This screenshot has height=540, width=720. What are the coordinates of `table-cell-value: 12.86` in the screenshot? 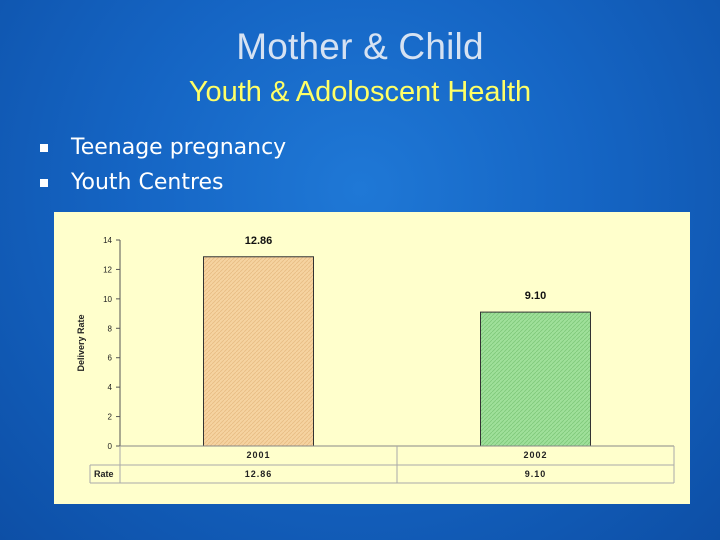 It's located at (259, 474).